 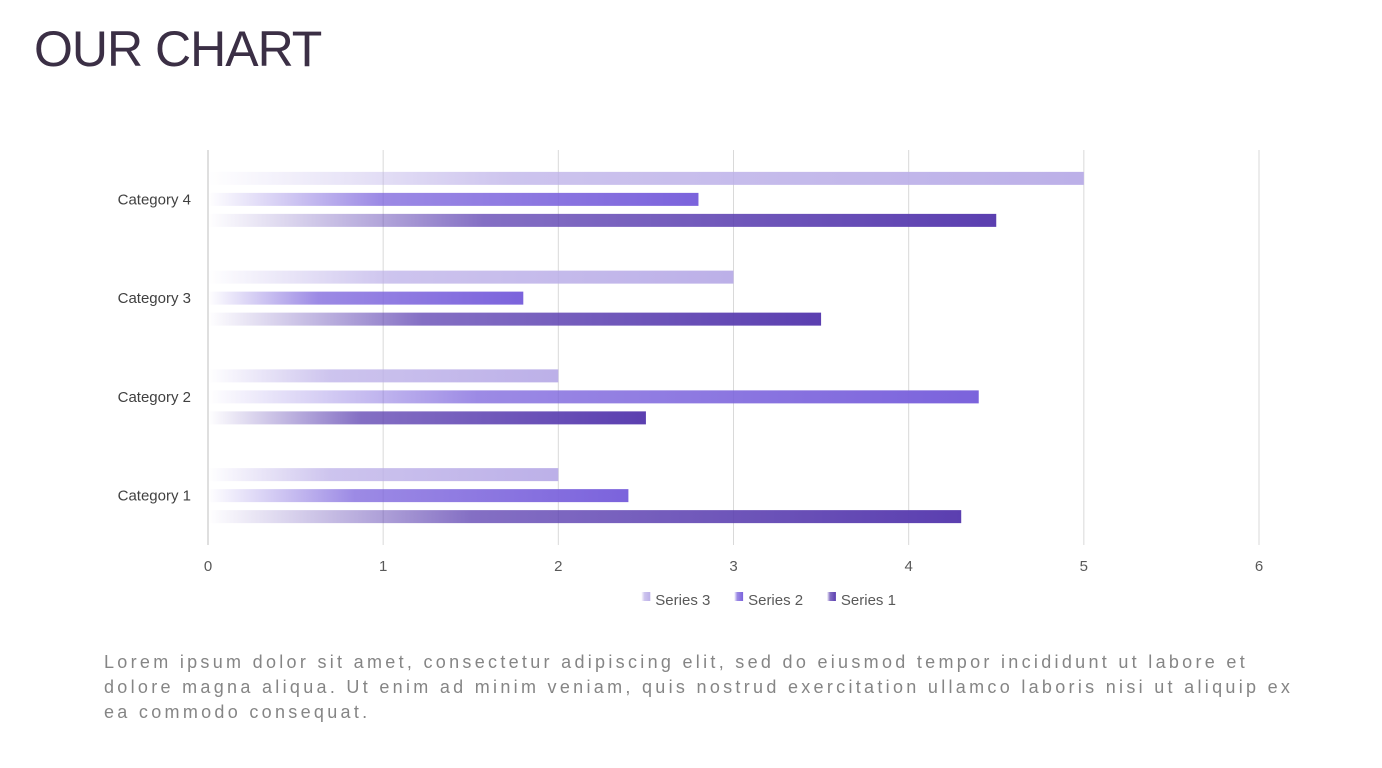 I want to click on legend-item-series-2: Series 2, so click(x=768, y=600).